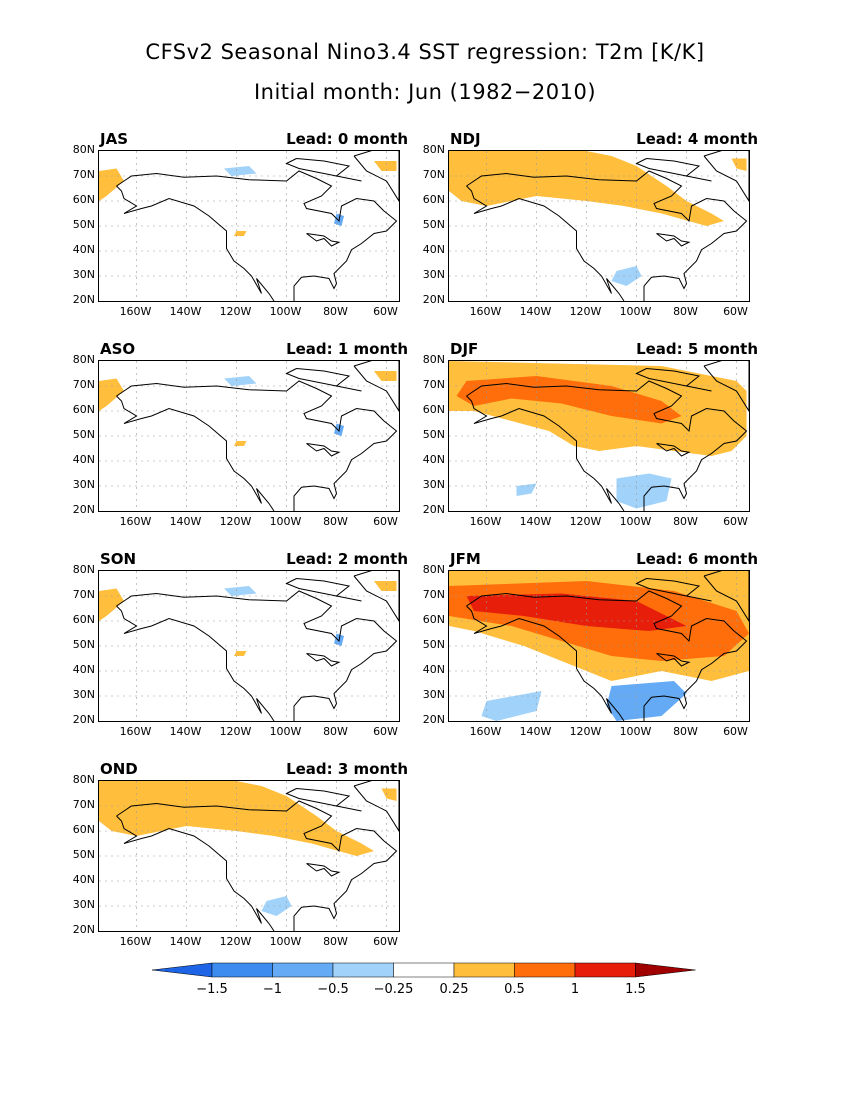 Image resolution: width=850 pixels, height=1100 pixels. What do you see at coordinates (242, 970) in the screenshot?
I see `colorbar-segment` at bounding box center [242, 970].